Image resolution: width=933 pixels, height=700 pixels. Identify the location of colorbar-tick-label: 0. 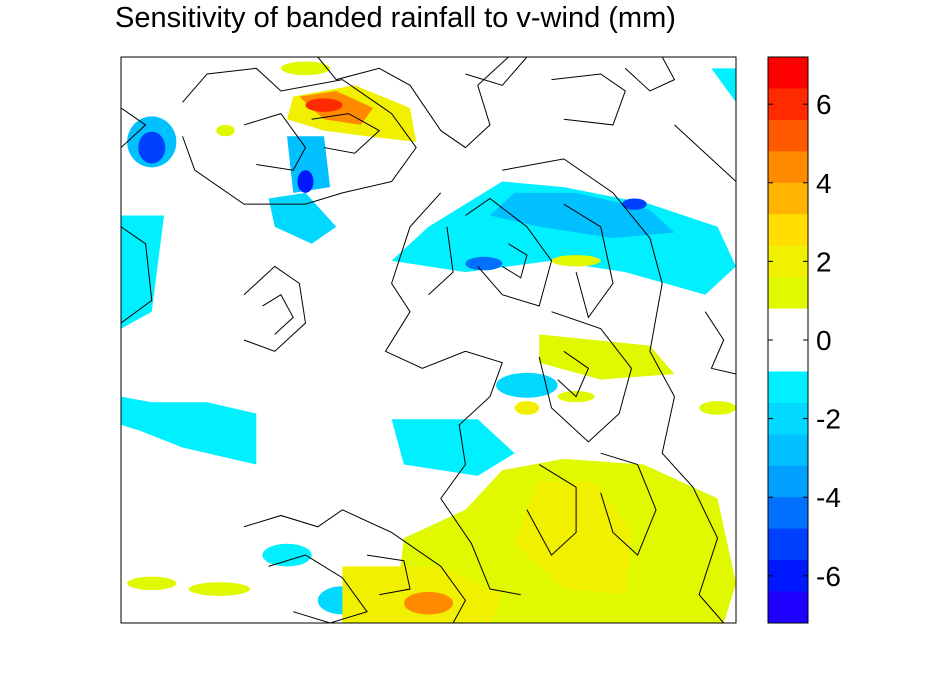
(824, 340).